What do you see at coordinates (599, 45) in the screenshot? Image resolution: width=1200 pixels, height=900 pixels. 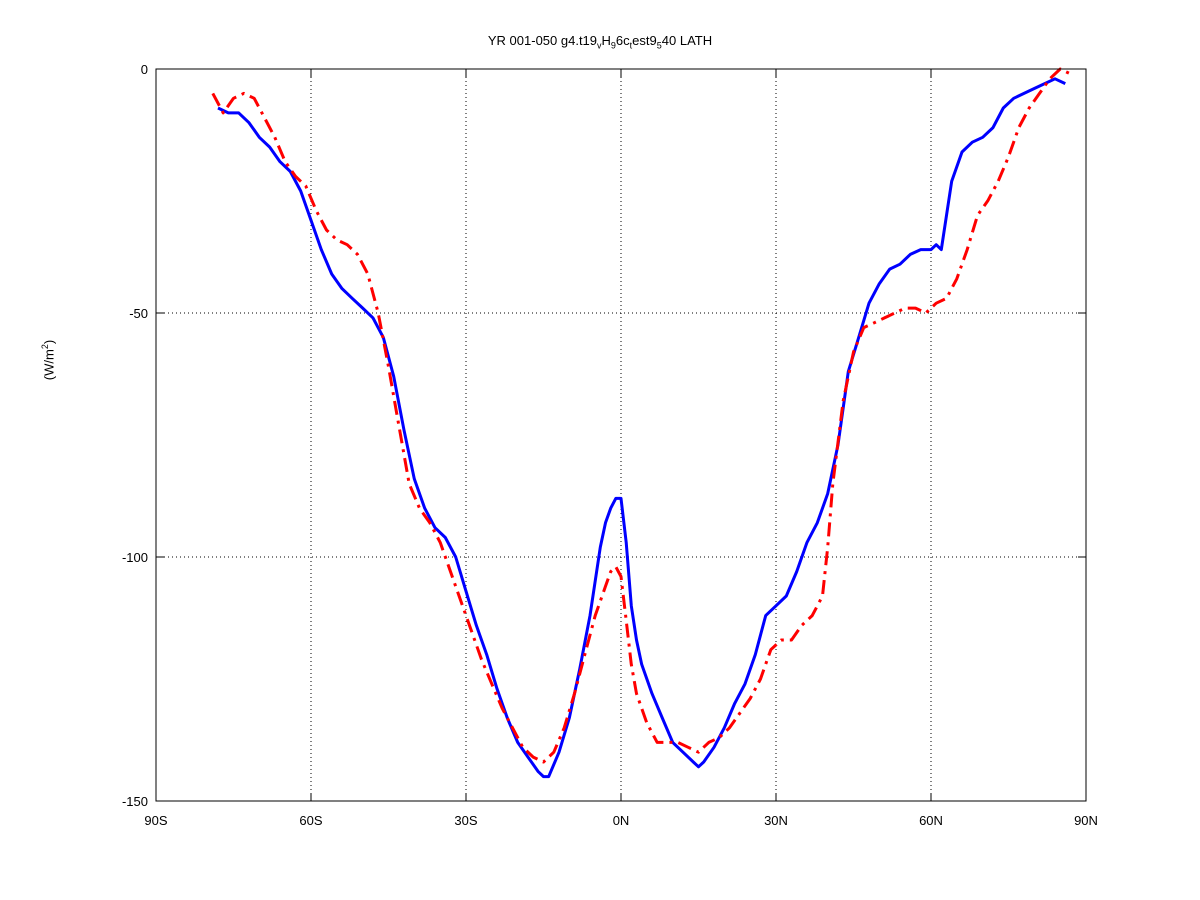 I see `title-subscript: v` at bounding box center [599, 45].